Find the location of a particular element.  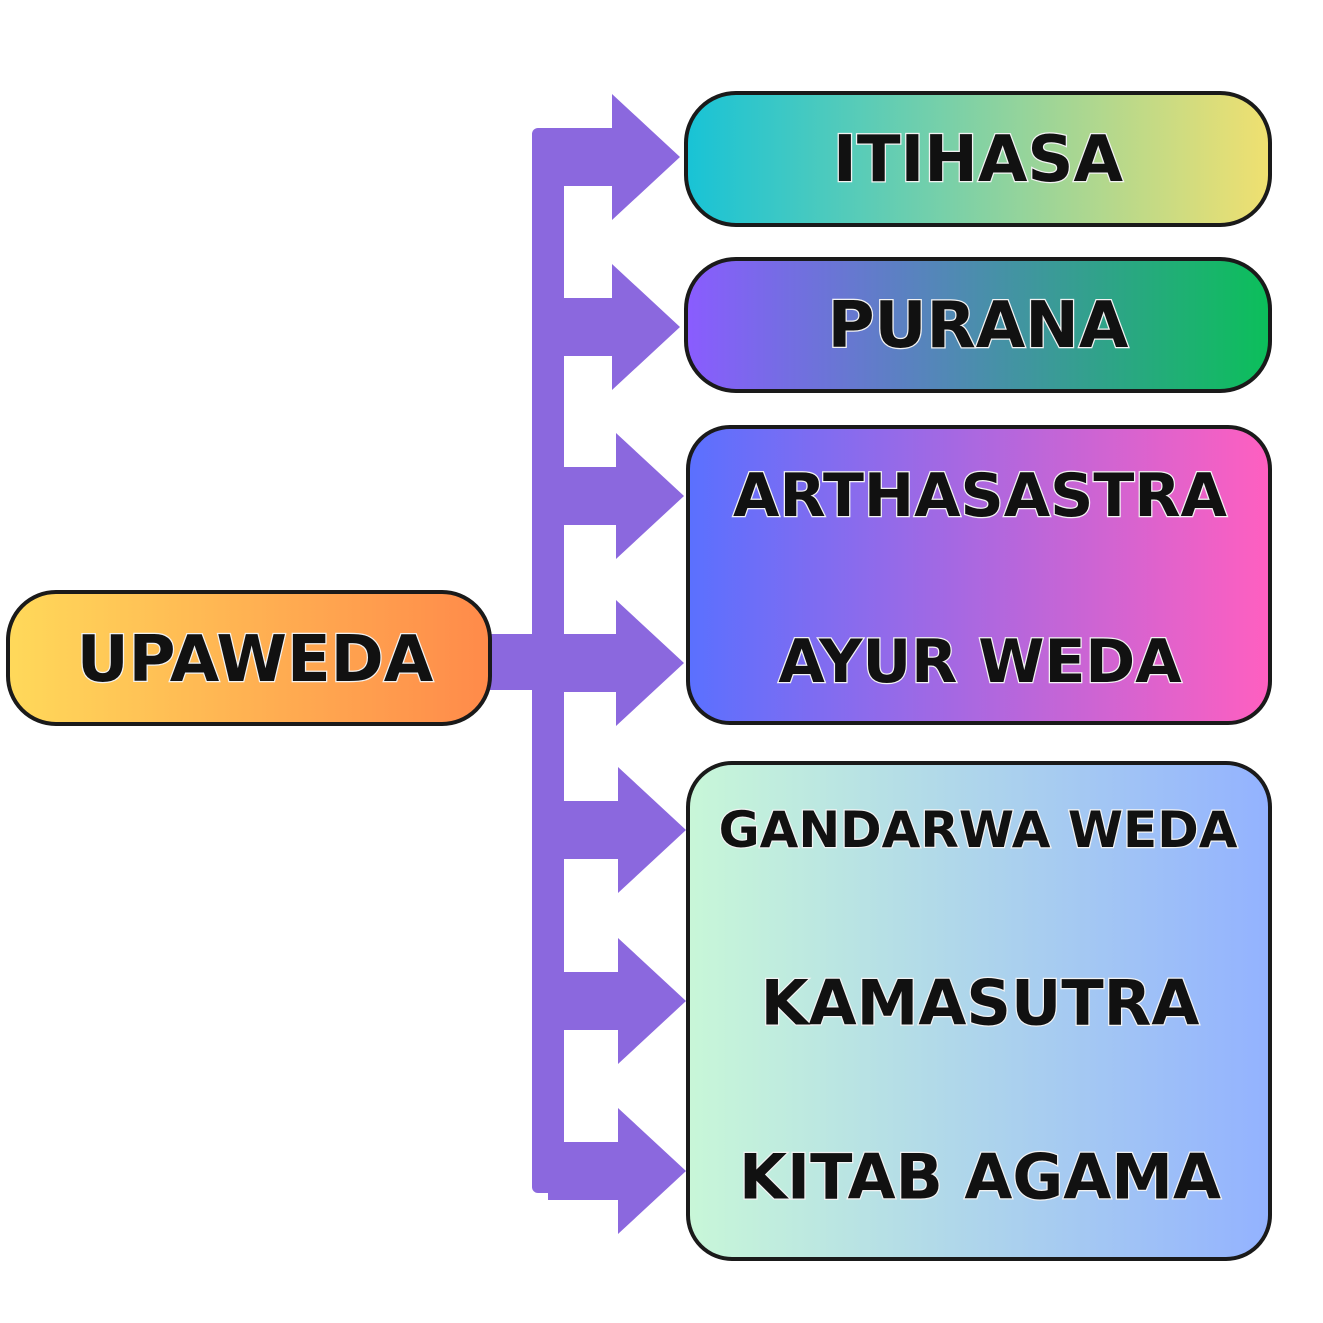

connector-group is located at coordinates (588, 664).